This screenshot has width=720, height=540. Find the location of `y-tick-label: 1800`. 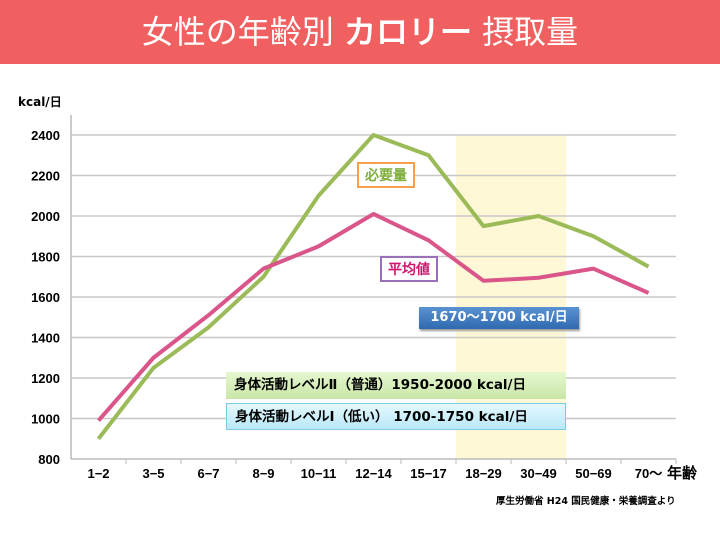

y-tick-label: 1800 is located at coordinates (45, 257).